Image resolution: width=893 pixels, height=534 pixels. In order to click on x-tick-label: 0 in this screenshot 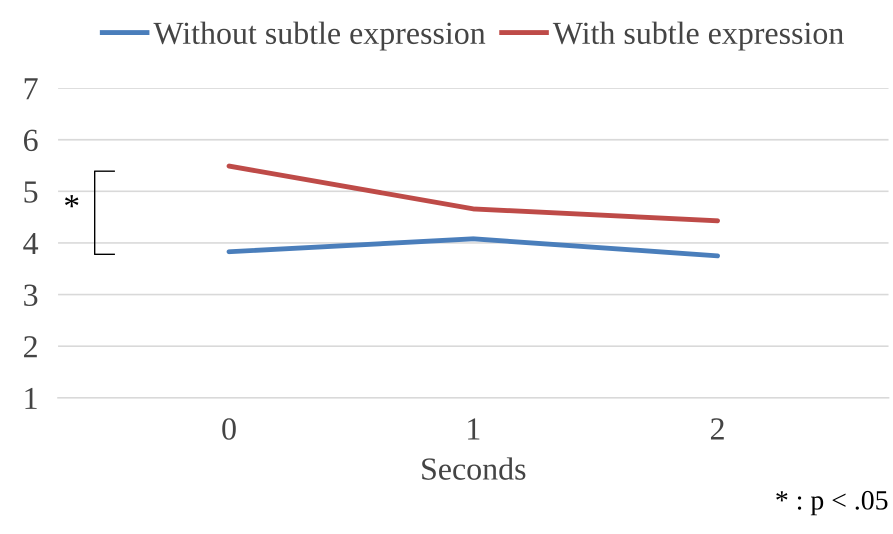, I will do `click(229, 429)`.